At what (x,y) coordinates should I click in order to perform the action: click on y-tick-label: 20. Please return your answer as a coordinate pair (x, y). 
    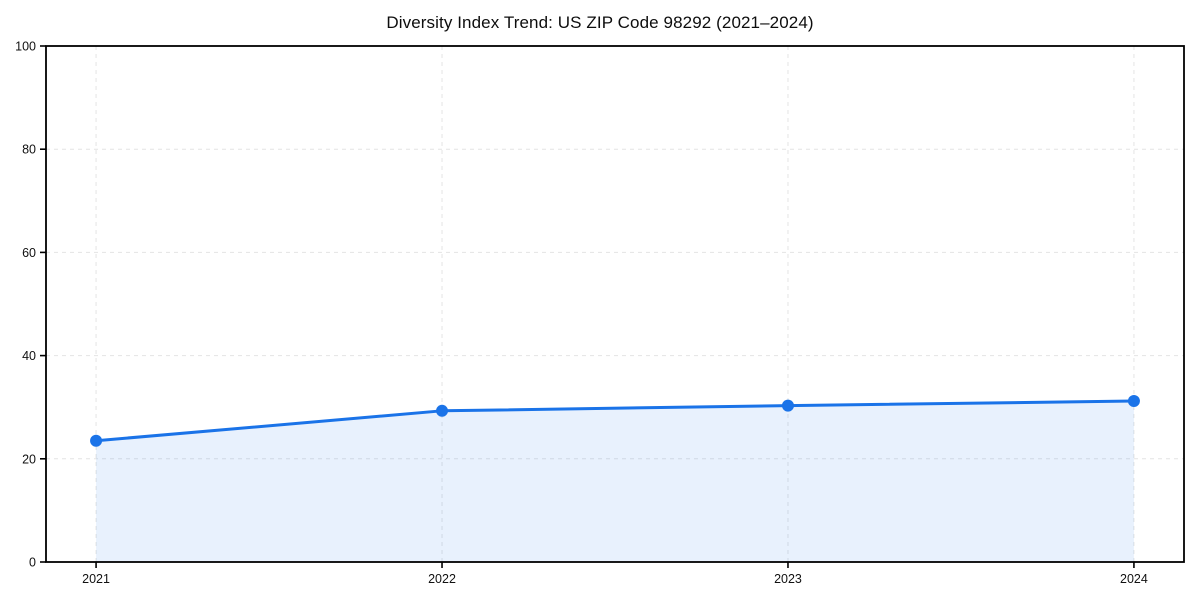
    Looking at the image, I should click on (29, 459).